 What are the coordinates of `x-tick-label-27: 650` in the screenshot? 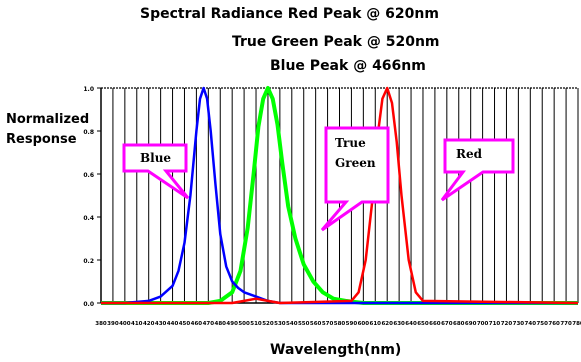 It's located at (423, 324).